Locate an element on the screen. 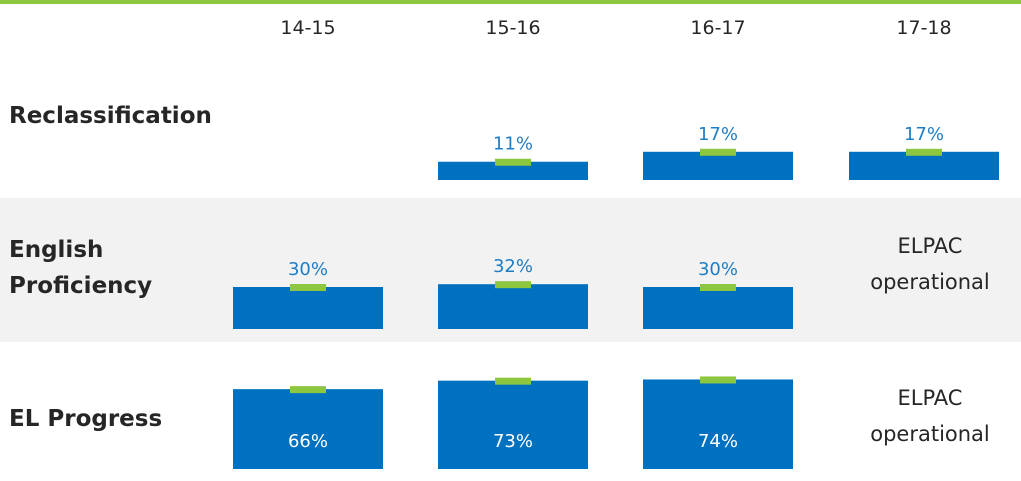  data-label-el-progress-16-17: 74% is located at coordinates (718, 441).